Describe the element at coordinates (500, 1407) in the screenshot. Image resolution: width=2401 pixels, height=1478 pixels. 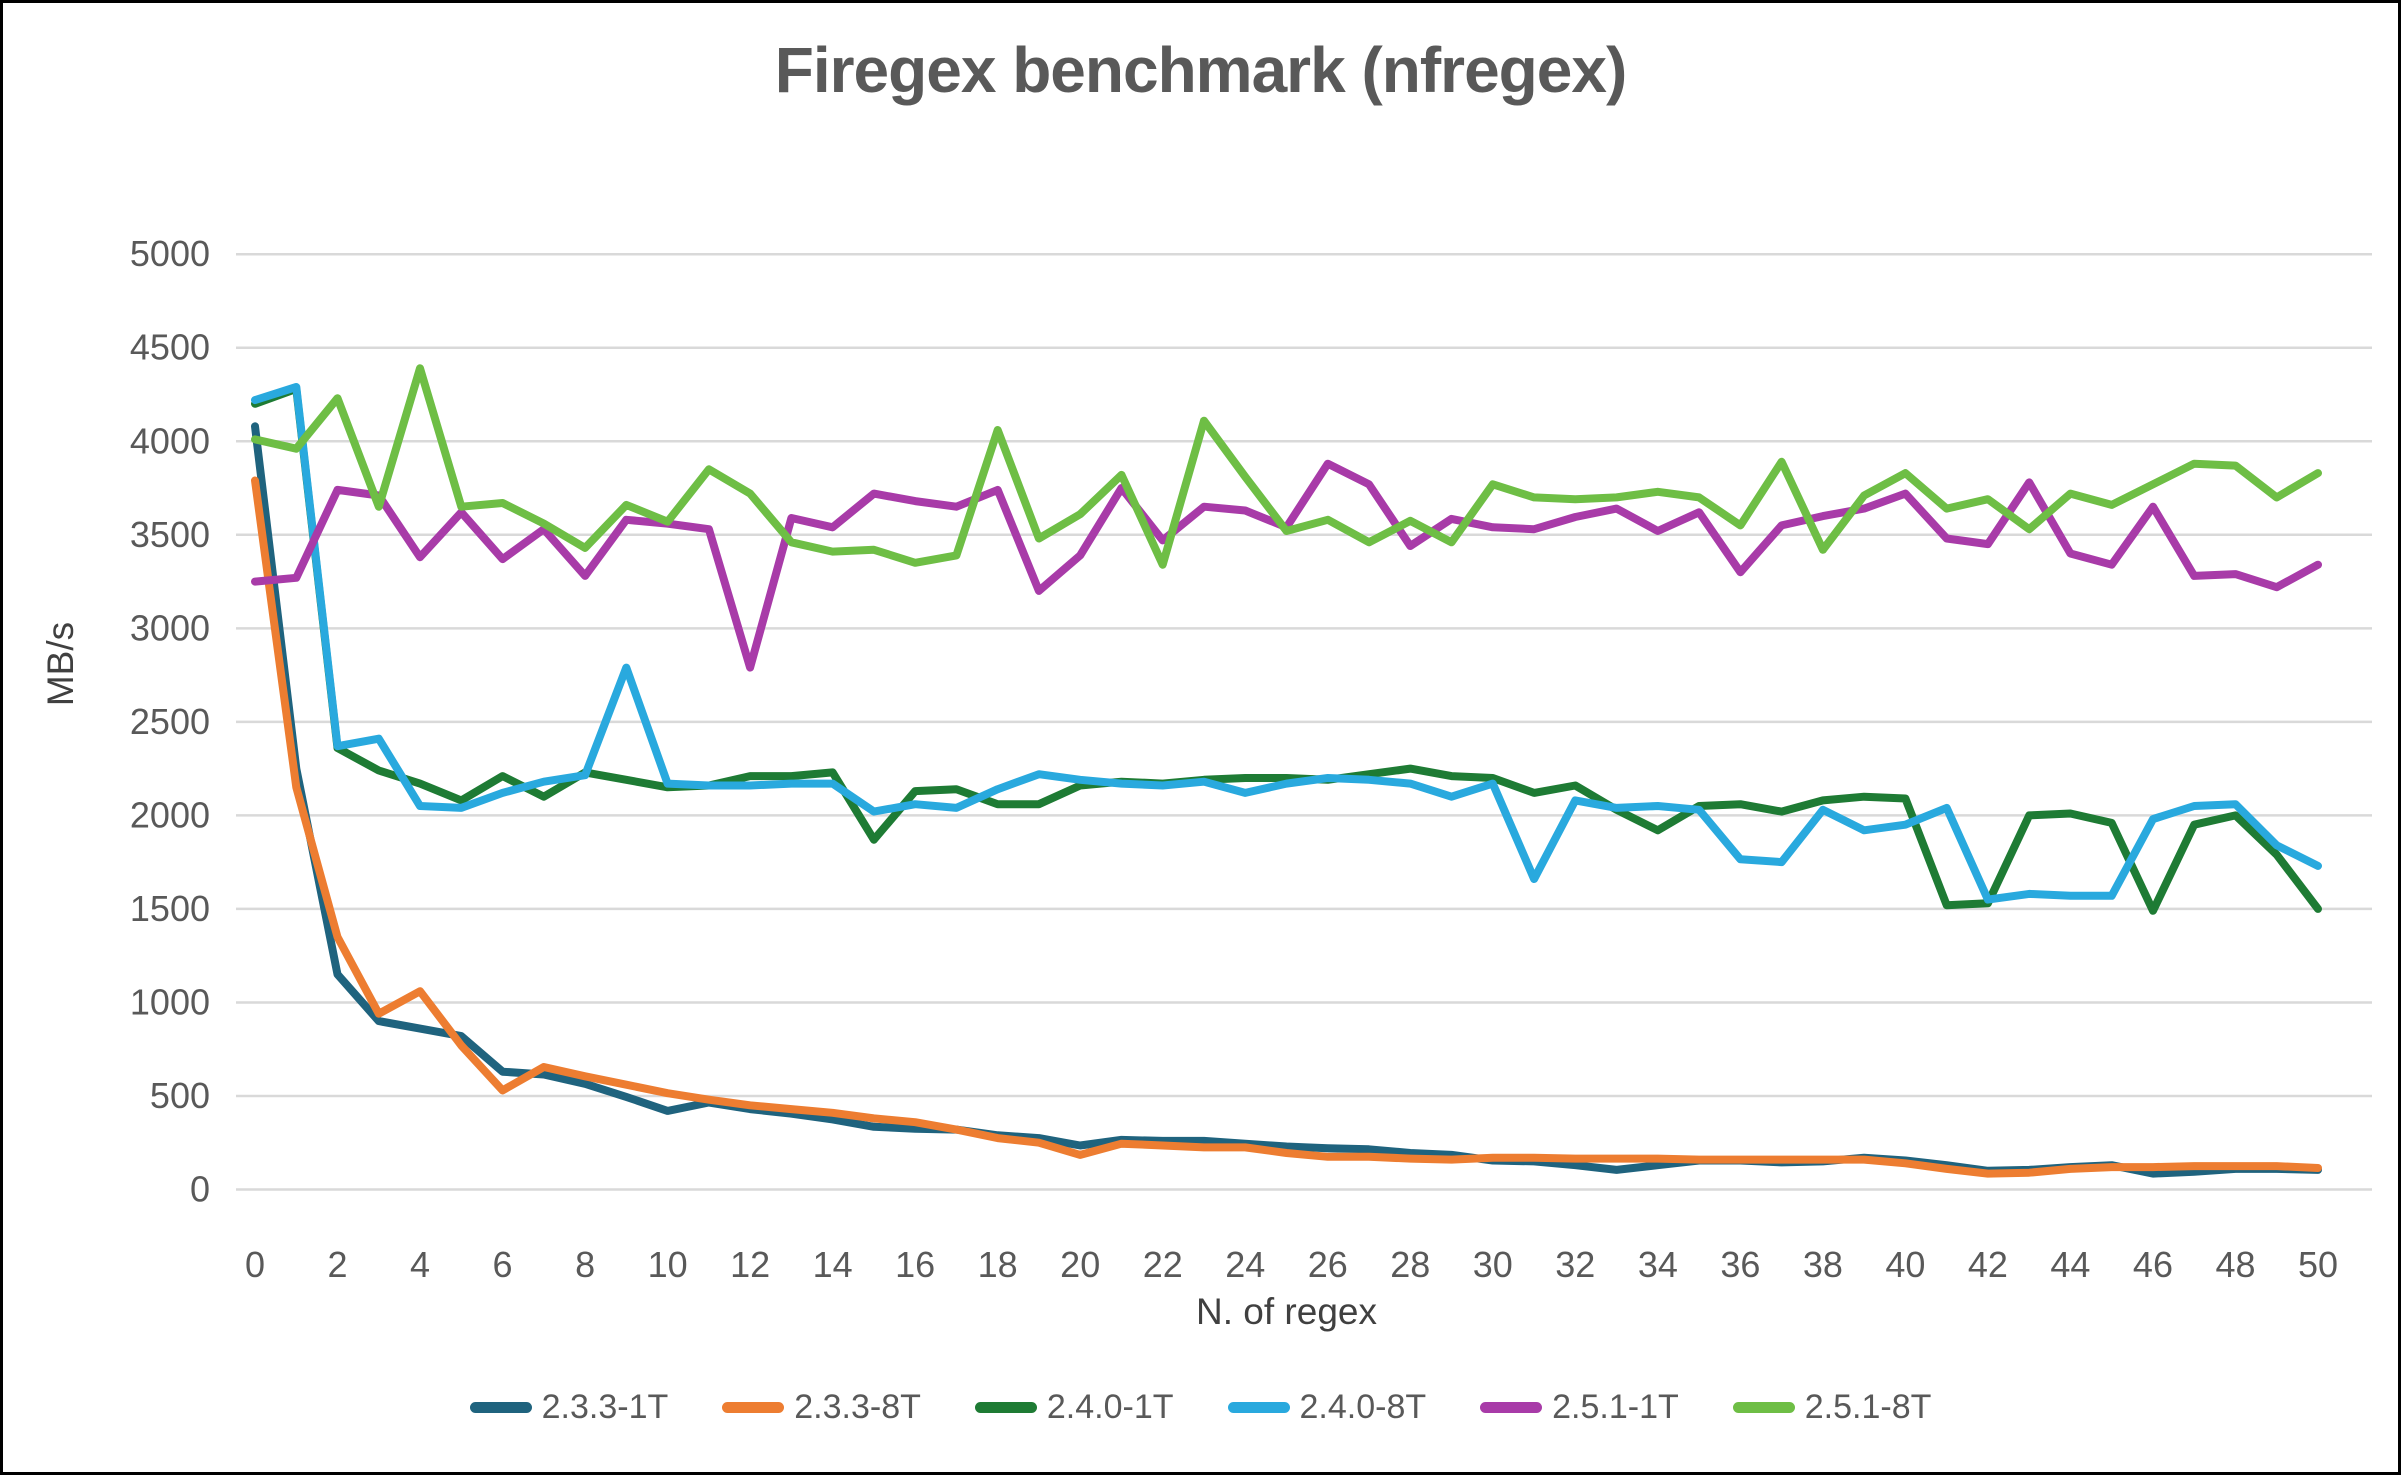
I see `legend-swatch-2.3.3-1T` at that location.